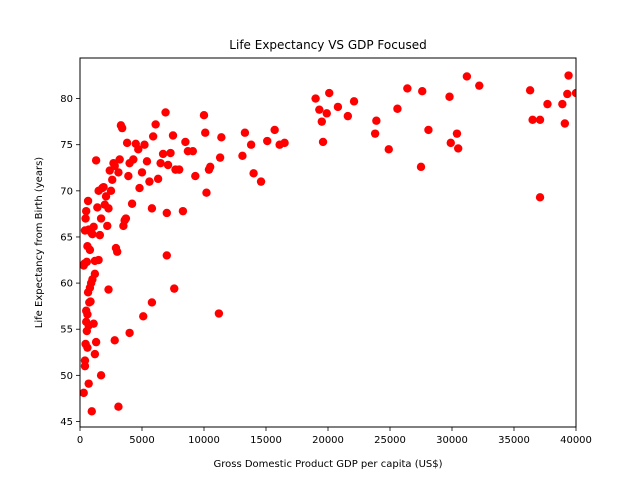 This screenshot has height=480, width=640. I want to click on y-tick-label: 60, so click(66, 284).